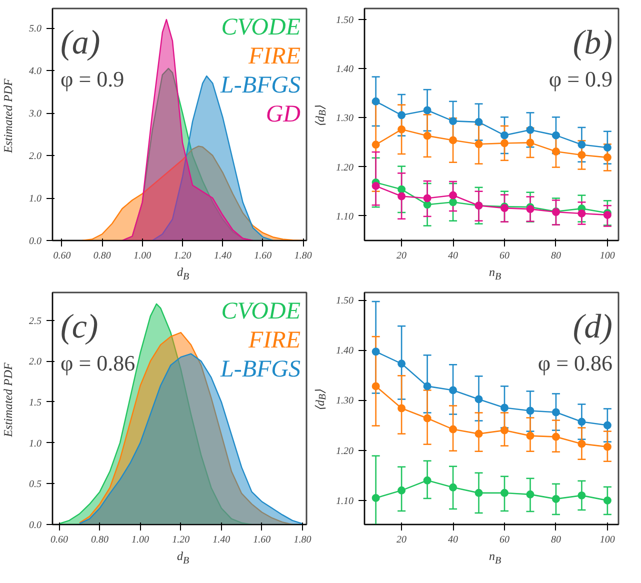 The image size is (641, 583). Describe the element at coordinates (345, 168) in the screenshot. I see `y-tick-label: 1.20` at that location.